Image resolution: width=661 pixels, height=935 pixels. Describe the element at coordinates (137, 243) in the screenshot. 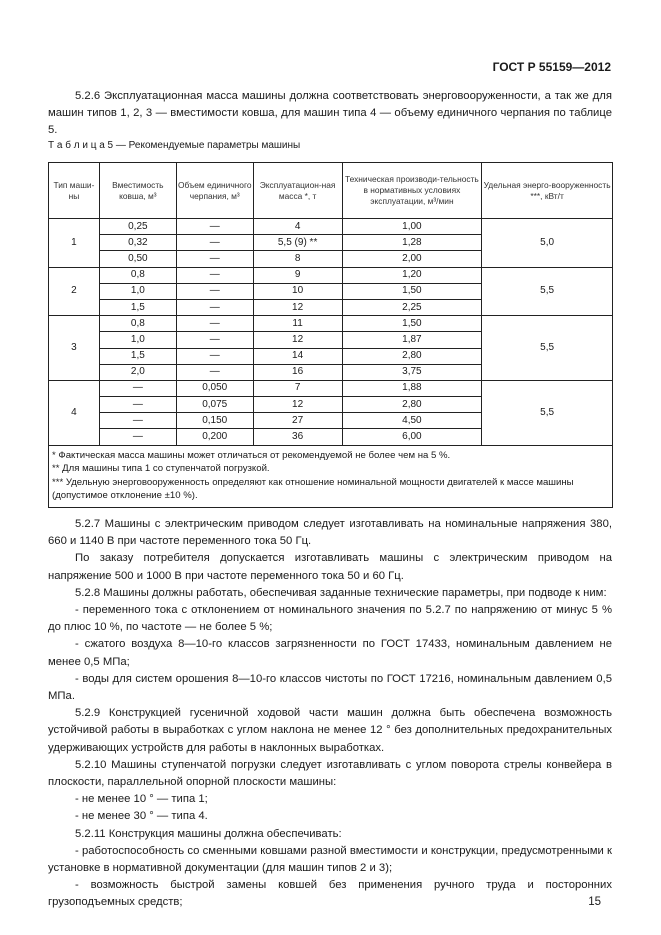

I see `table-cell: 0,32` at that location.